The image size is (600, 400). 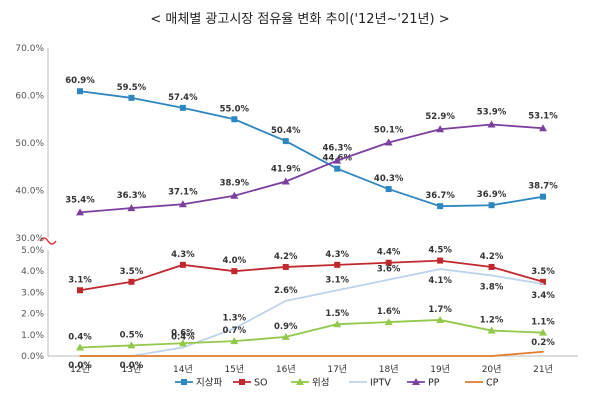 I want to click on data-label: 36.7%, so click(x=440, y=196).